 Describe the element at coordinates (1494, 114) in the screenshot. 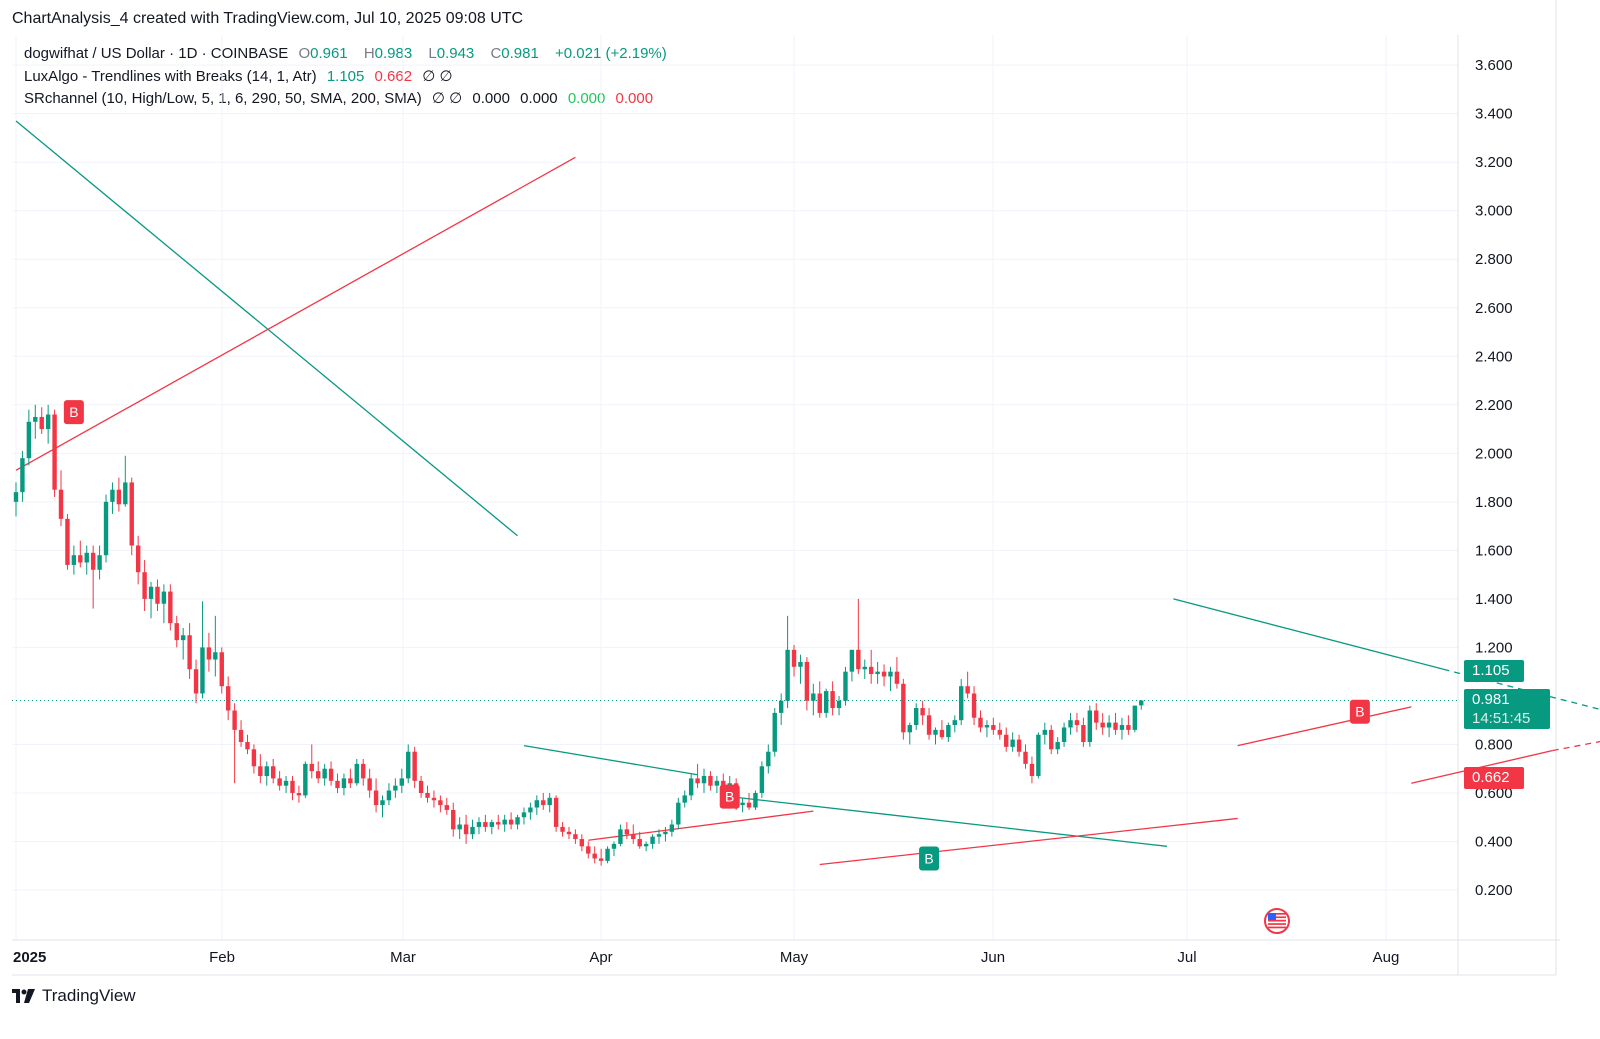

I see `y-tick-label: 3.400` at that location.